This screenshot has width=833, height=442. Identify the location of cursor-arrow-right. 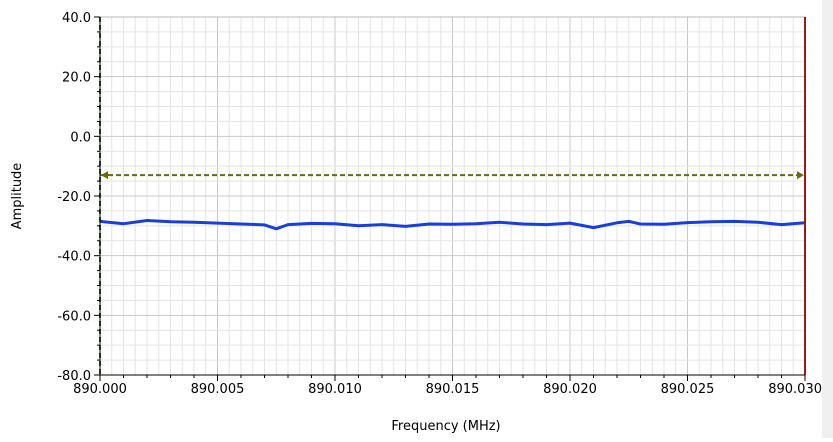
(800, 175).